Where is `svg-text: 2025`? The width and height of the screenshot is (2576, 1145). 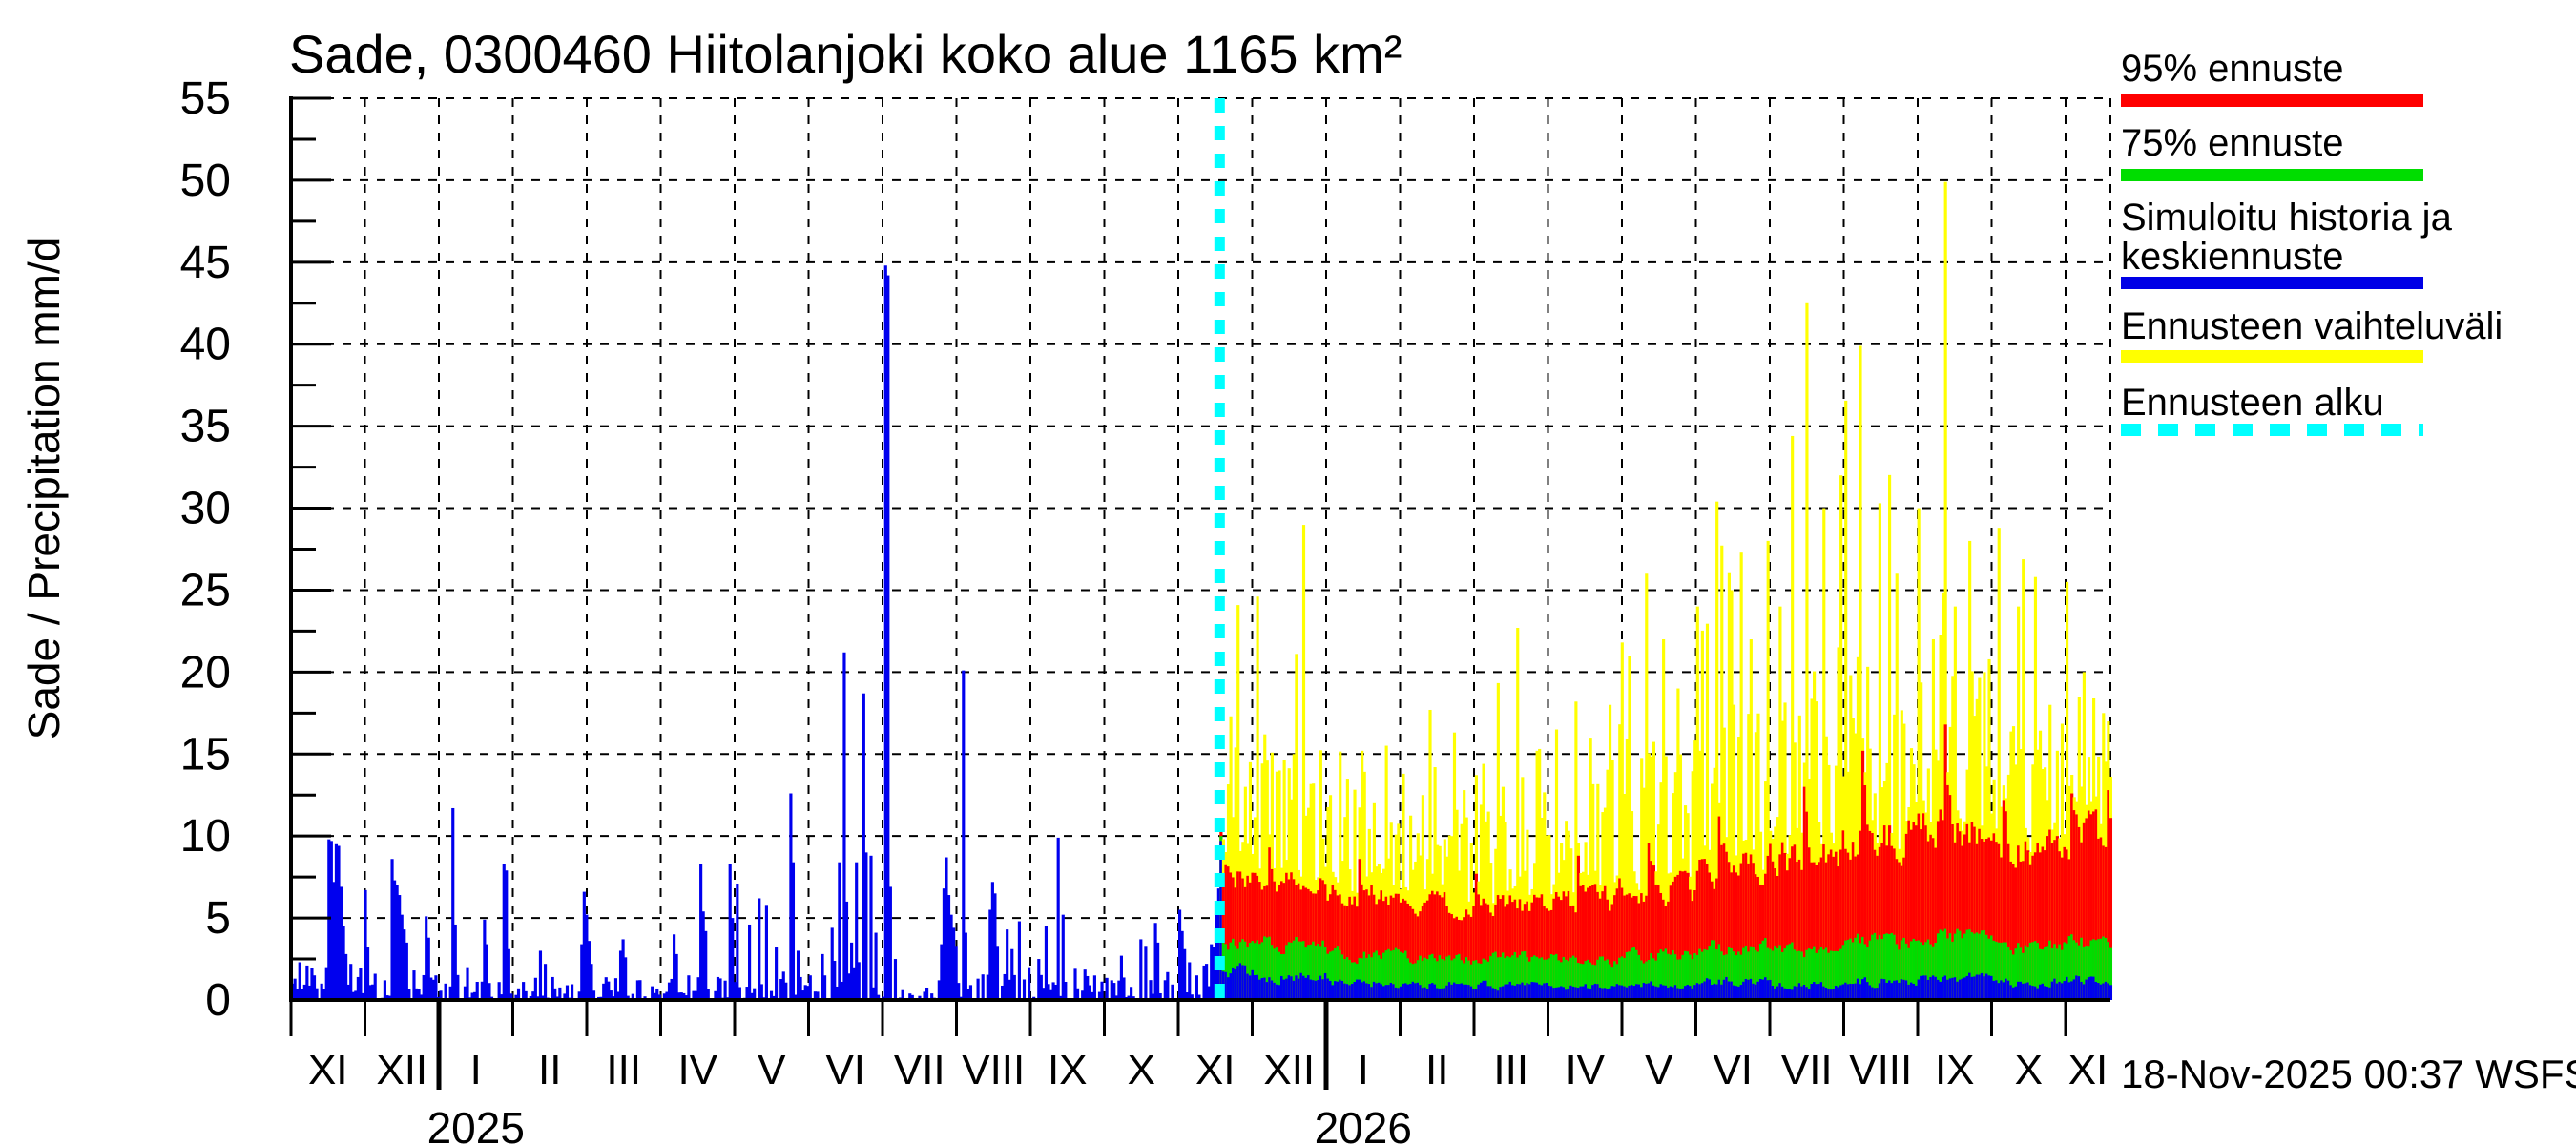
svg-text: 2025 is located at coordinates (476, 1124).